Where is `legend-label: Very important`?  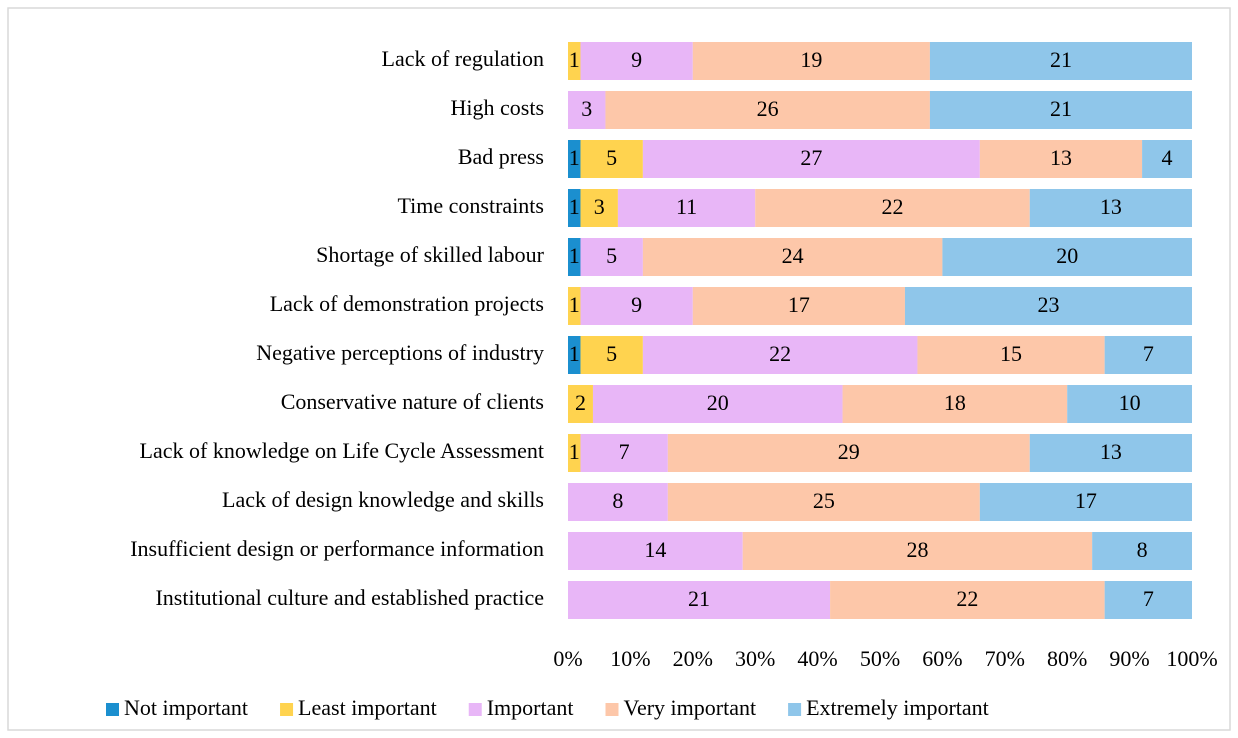 legend-label: Very important is located at coordinates (690, 707).